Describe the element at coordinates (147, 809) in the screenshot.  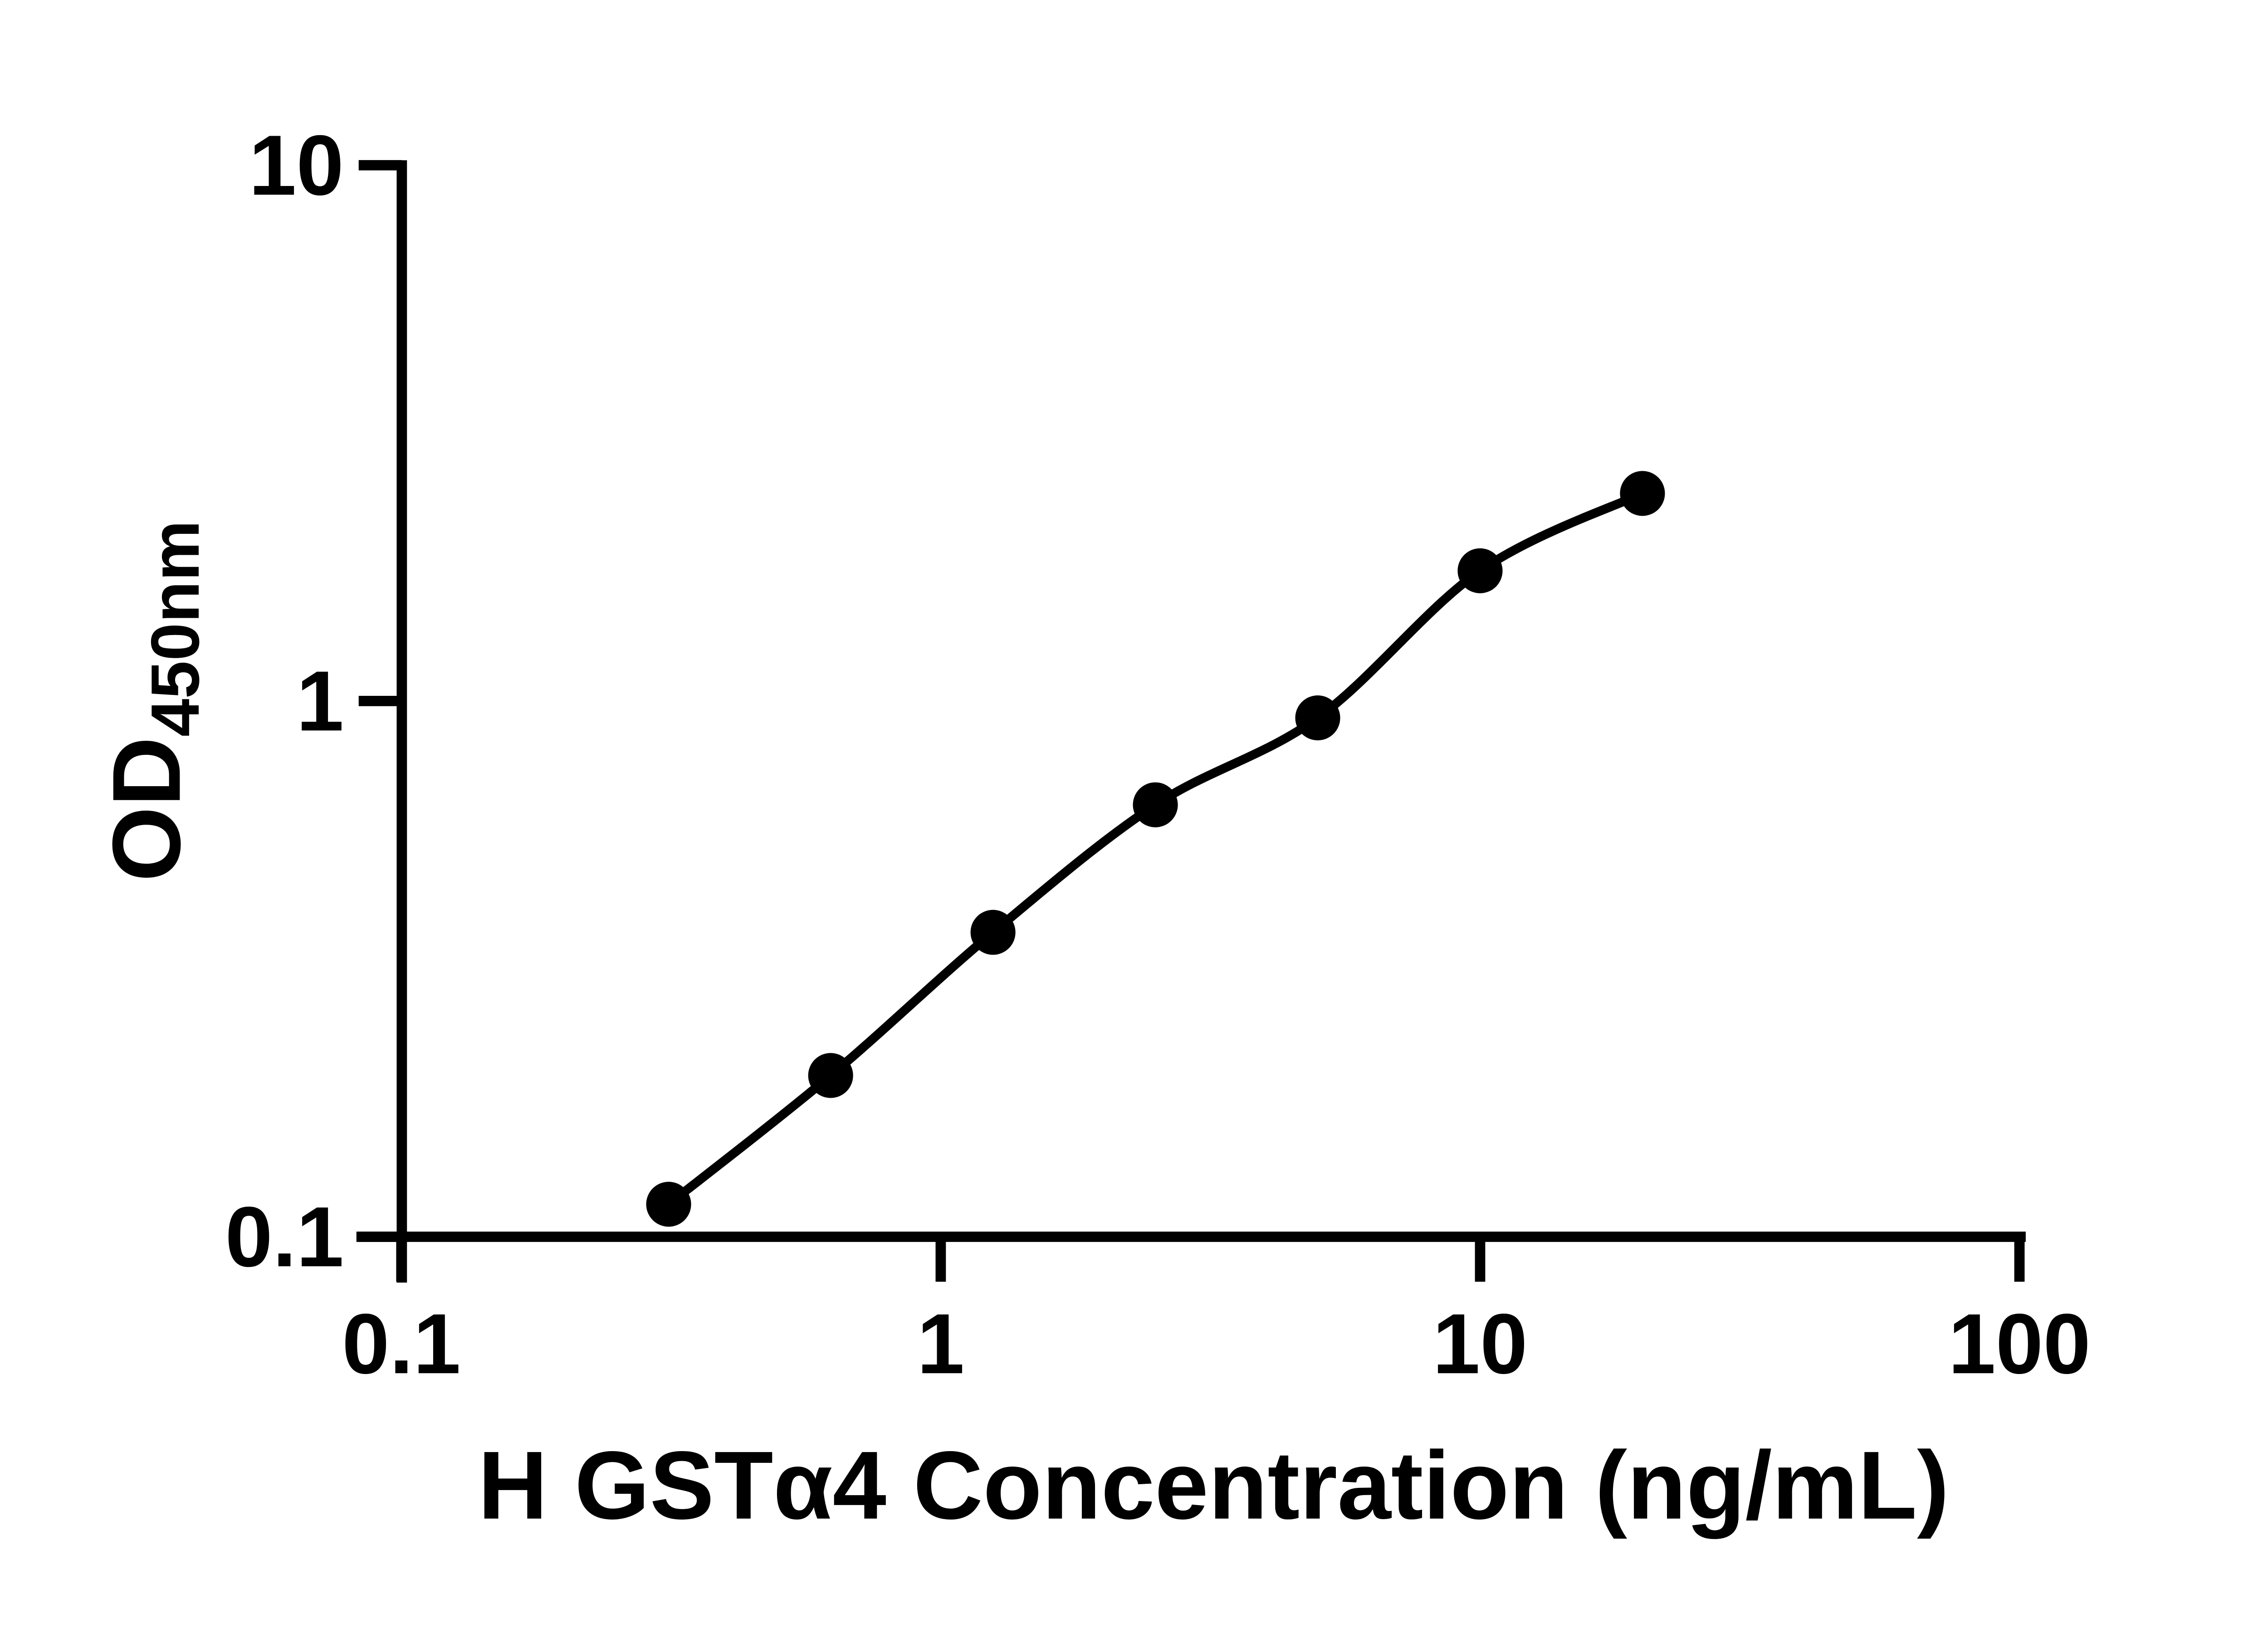
I see `y-axis-title-main: OD` at that location.